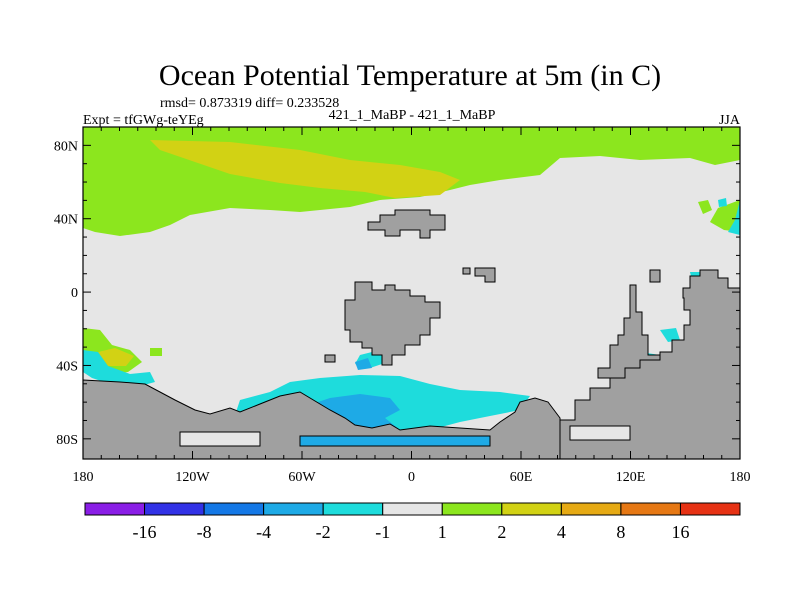  Describe the element at coordinates (249, 103) in the screenshot. I see `stats-text: rmsd= 0.873319 diff= 0.233528` at that location.